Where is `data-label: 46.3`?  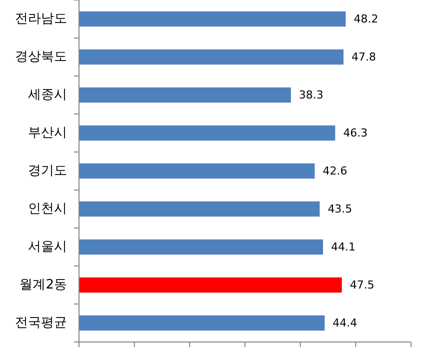
data-label: 46.3 is located at coordinates (355, 133).